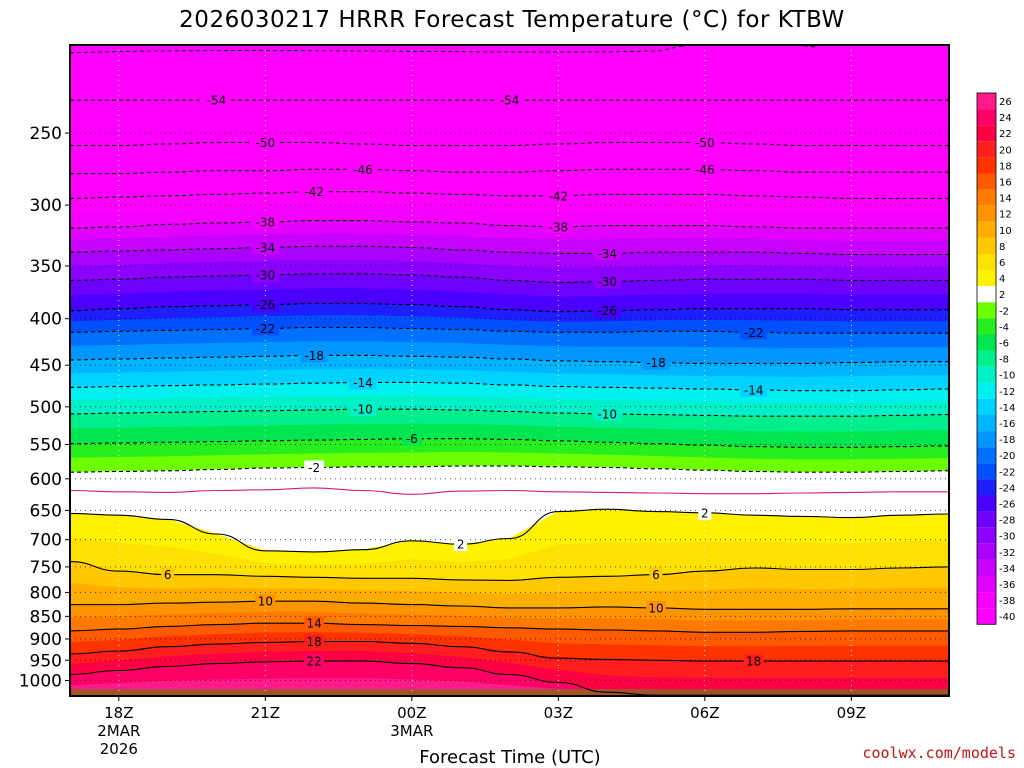 This screenshot has width=1024, height=768. What do you see at coordinates (1005, 134) in the screenshot?
I see `colorbar-label: 22` at bounding box center [1005, 134].